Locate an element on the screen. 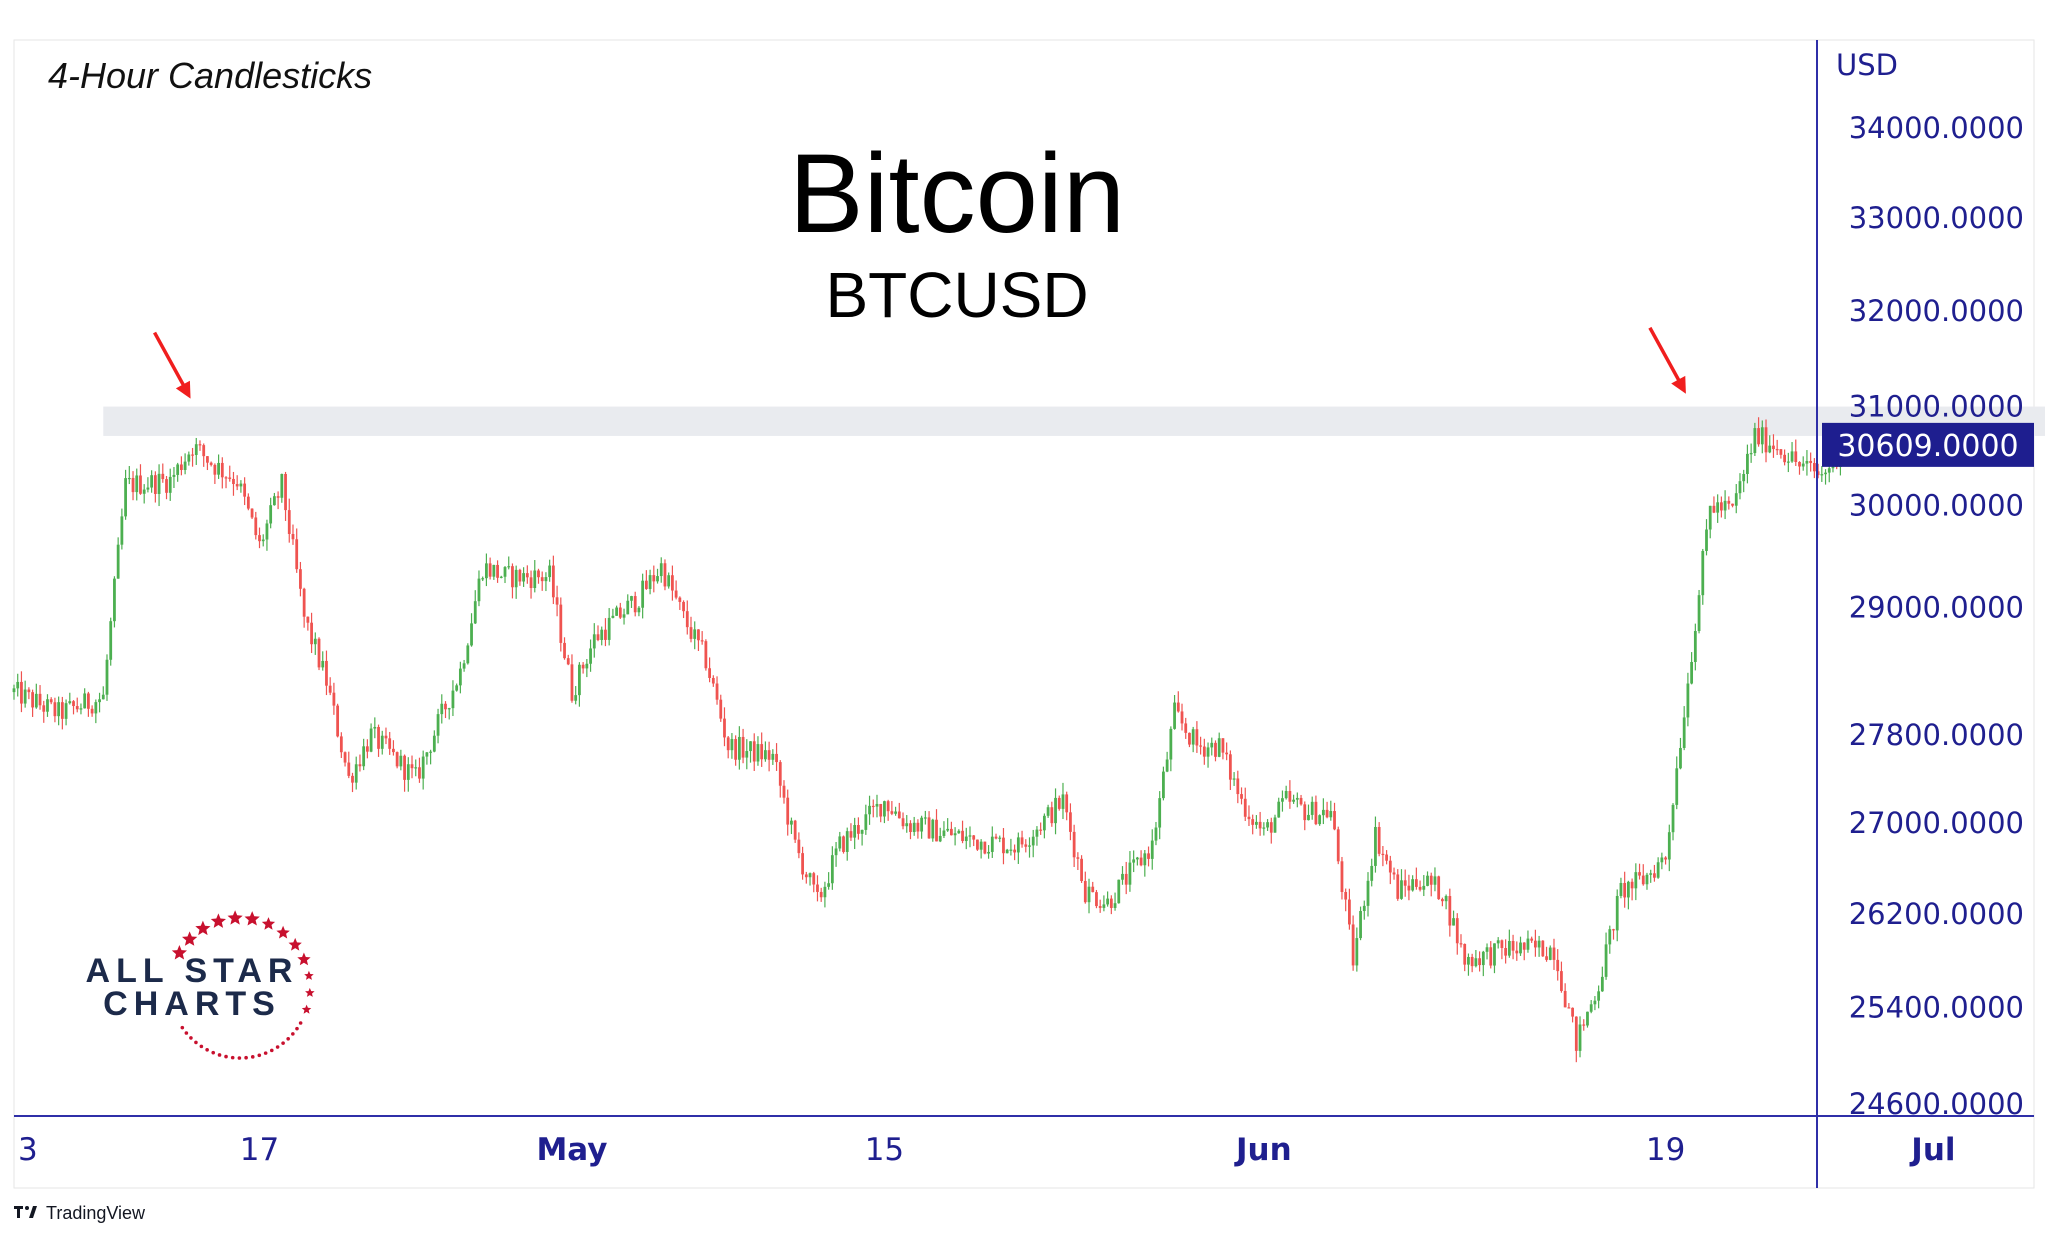 Image resolution: width=2048 pixels, height=1237 pixels. x-tick-label: 19 is located at coordinates (1665, 1150).